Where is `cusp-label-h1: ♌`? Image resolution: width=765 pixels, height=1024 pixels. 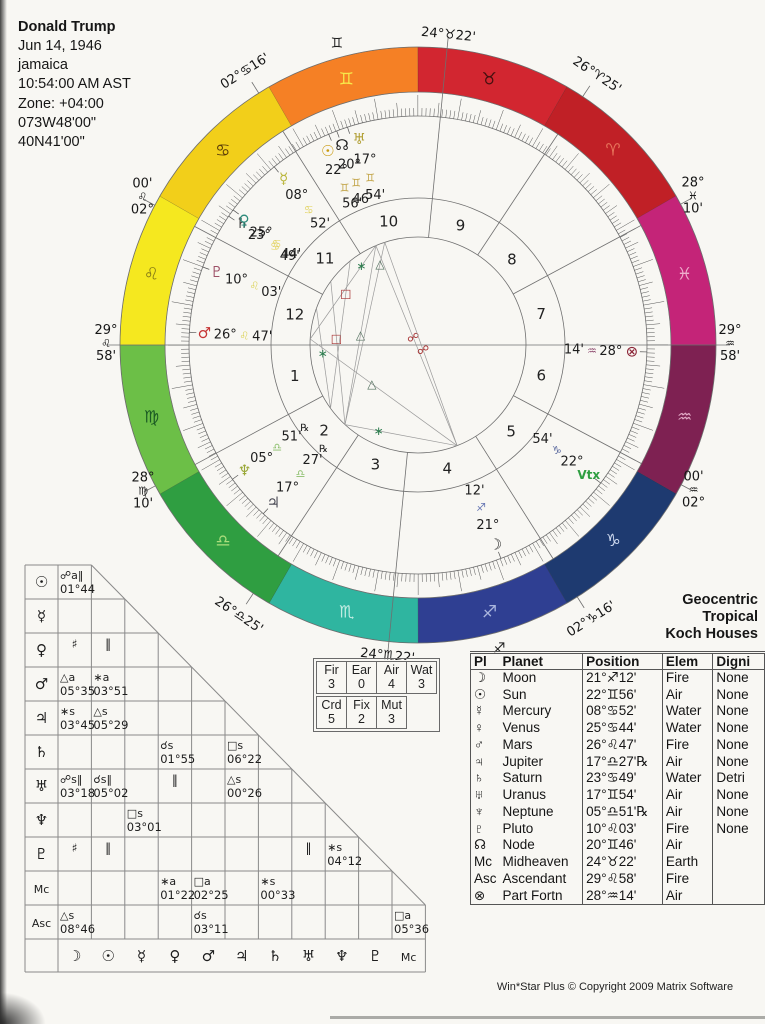 cusp-label-h1: ♌ is located at coordinates (106, 343).